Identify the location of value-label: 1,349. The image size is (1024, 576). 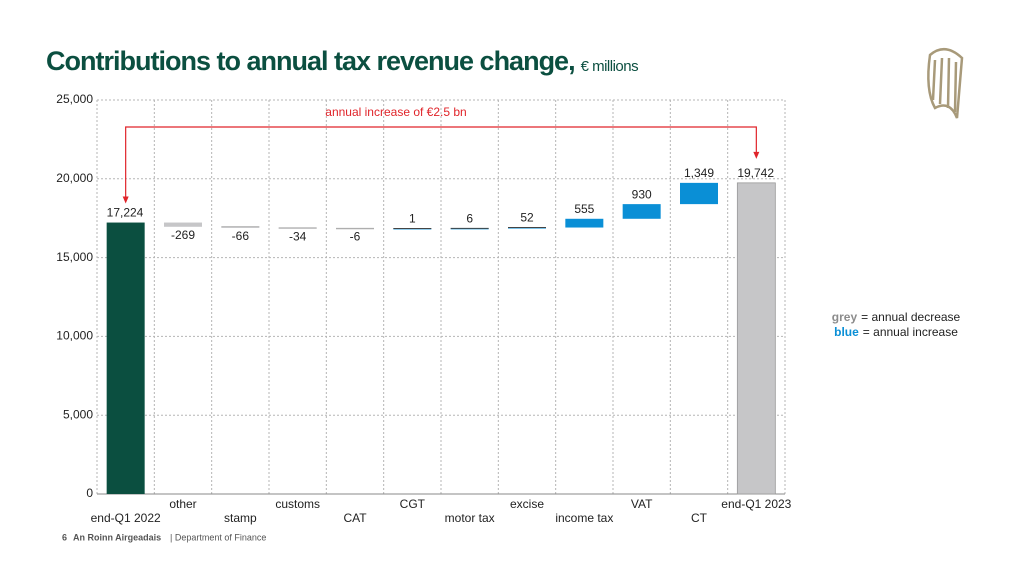
(699, 173).